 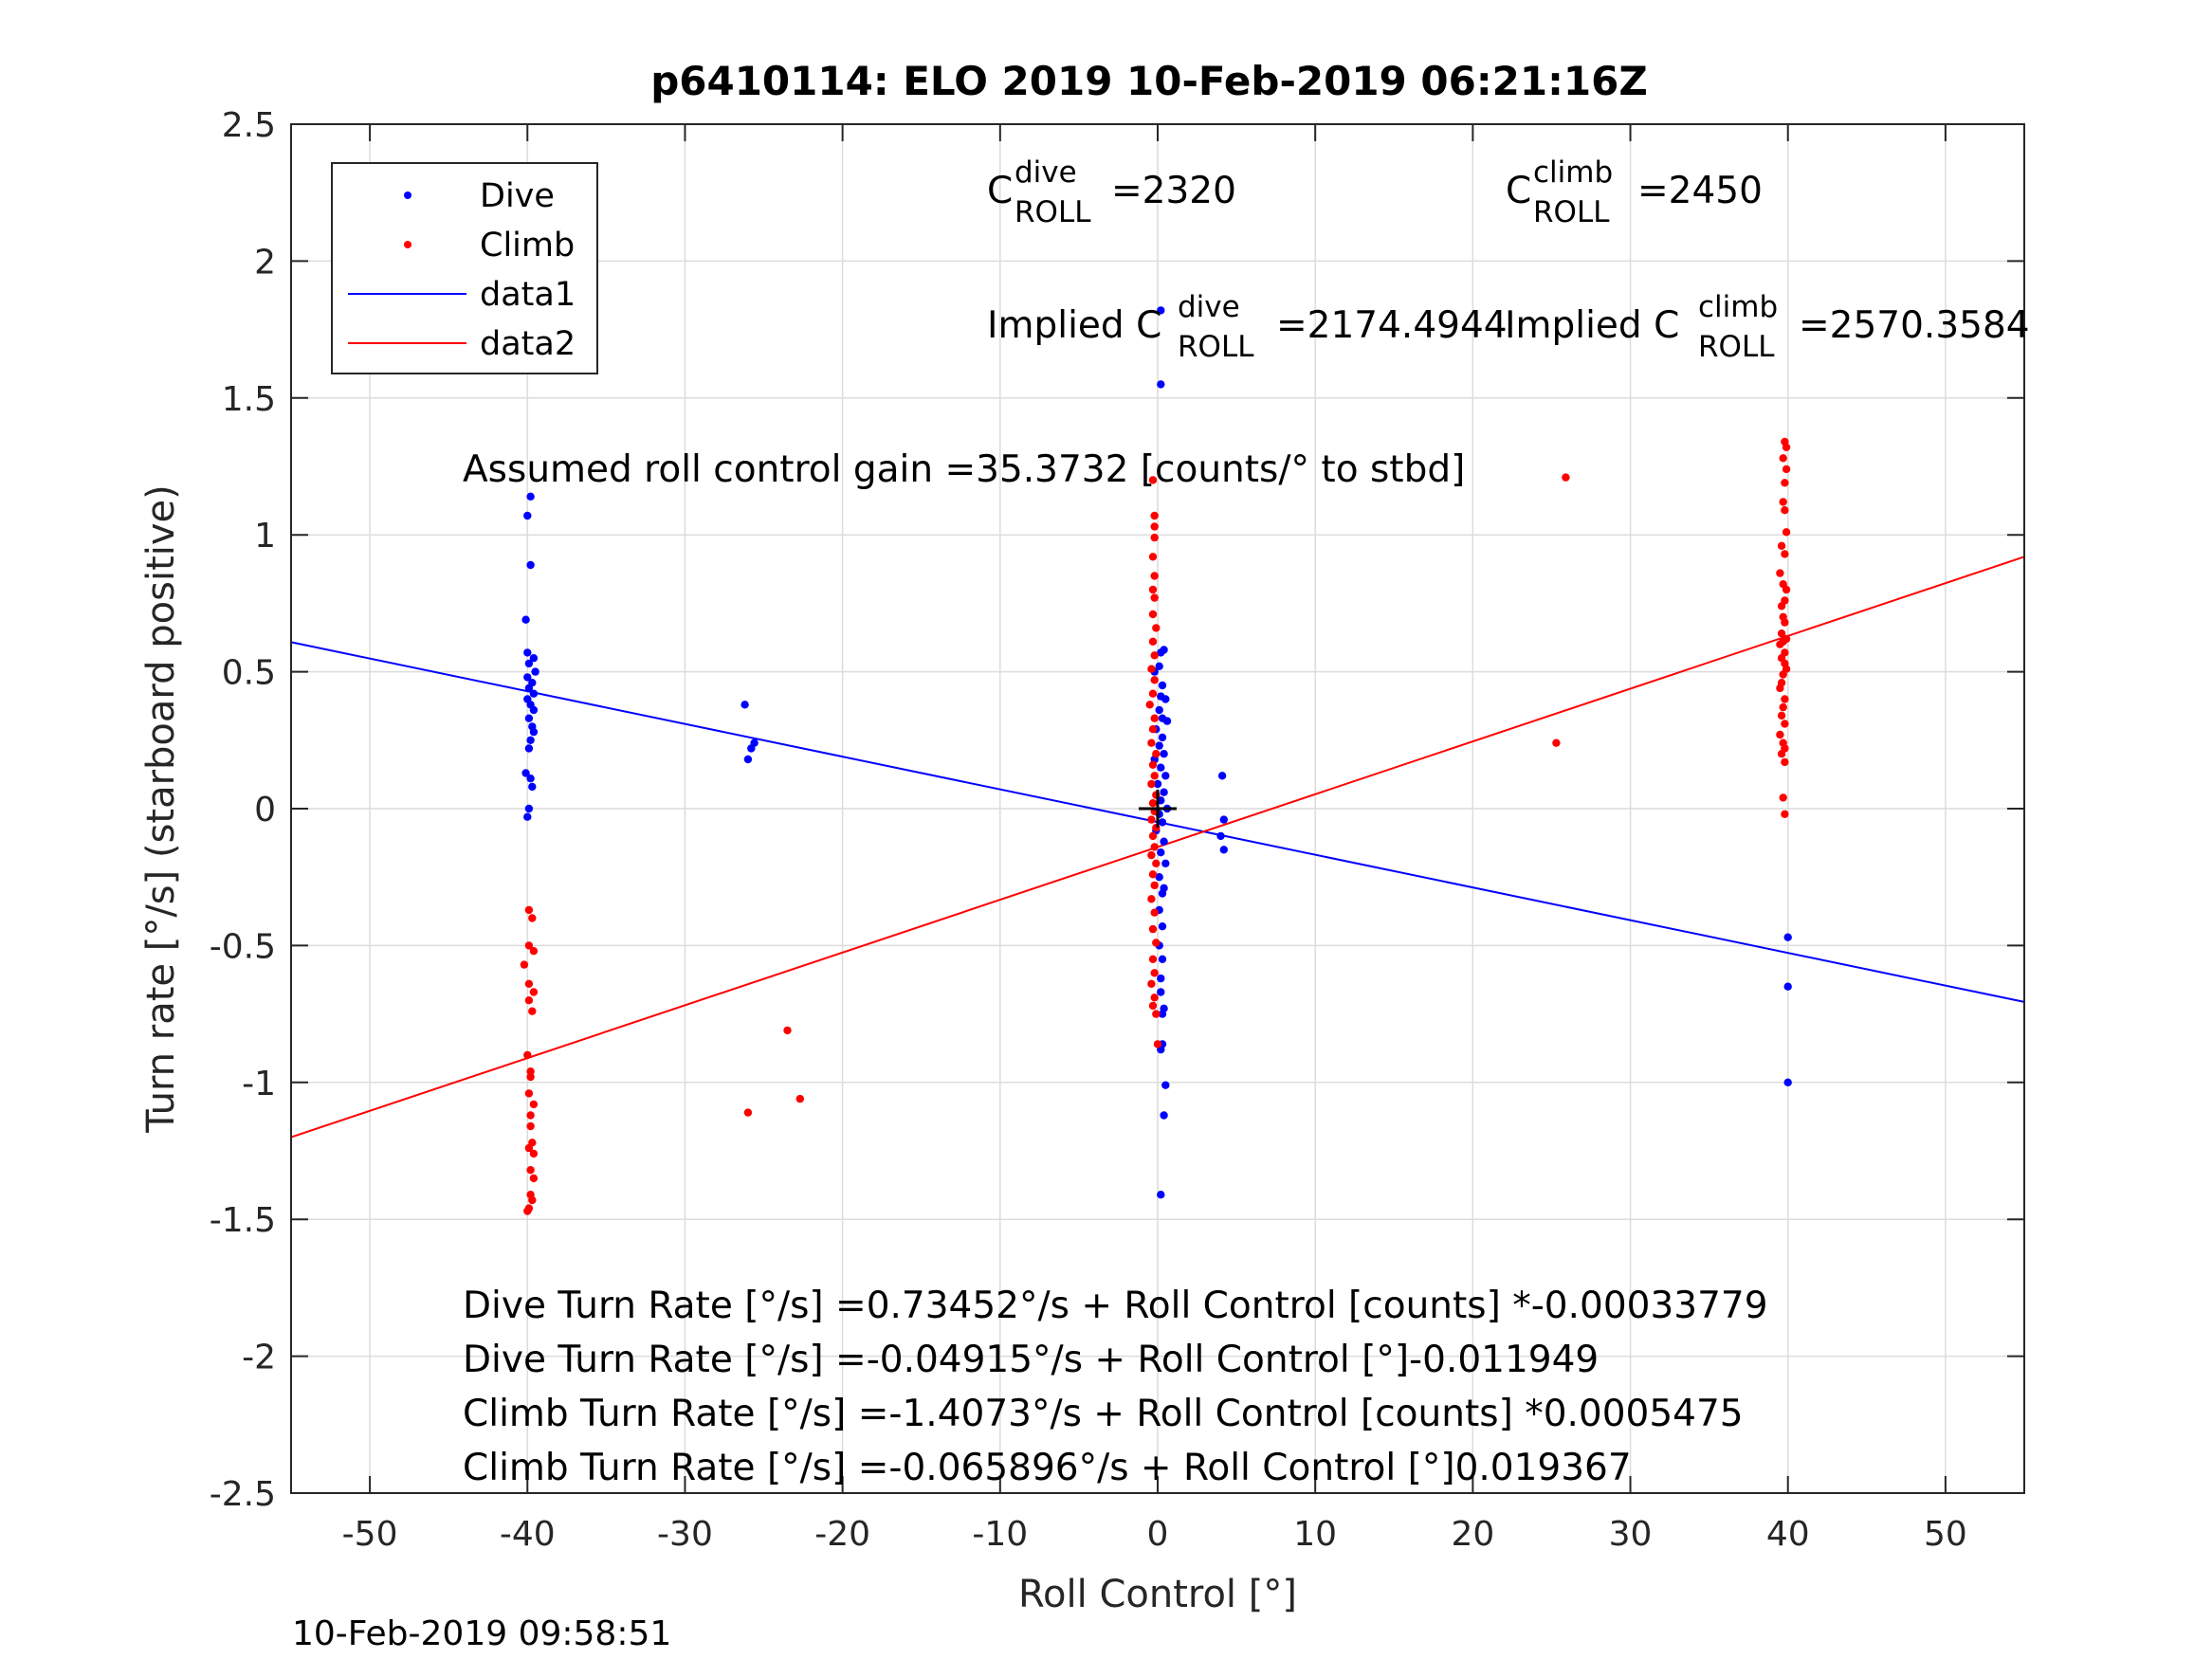 What do you see at coordinates (464, 268) in the screenshot?
I see `legend: Dive Climb data1 data2` at bounding box center [464, 268].